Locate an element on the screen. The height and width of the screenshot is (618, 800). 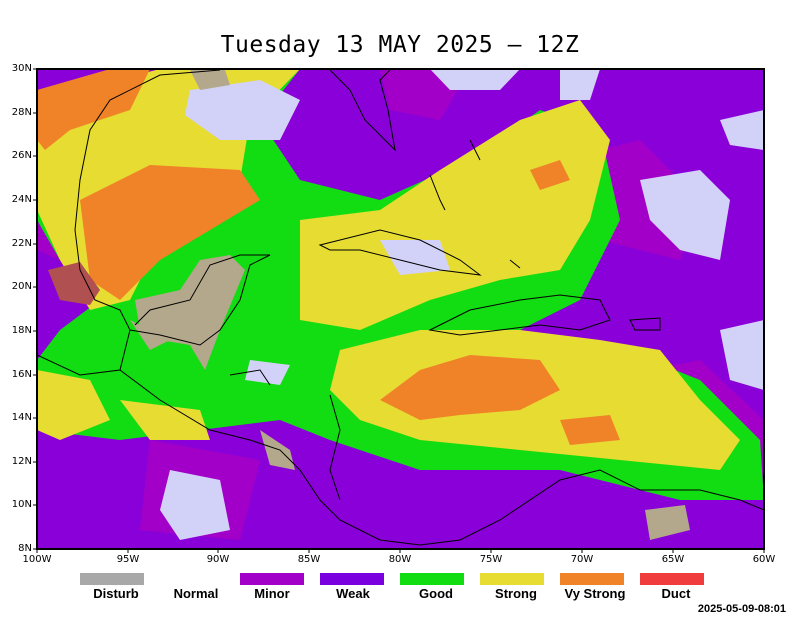
legend-label-disturb: Disturb is located at coordinates (116, 593).